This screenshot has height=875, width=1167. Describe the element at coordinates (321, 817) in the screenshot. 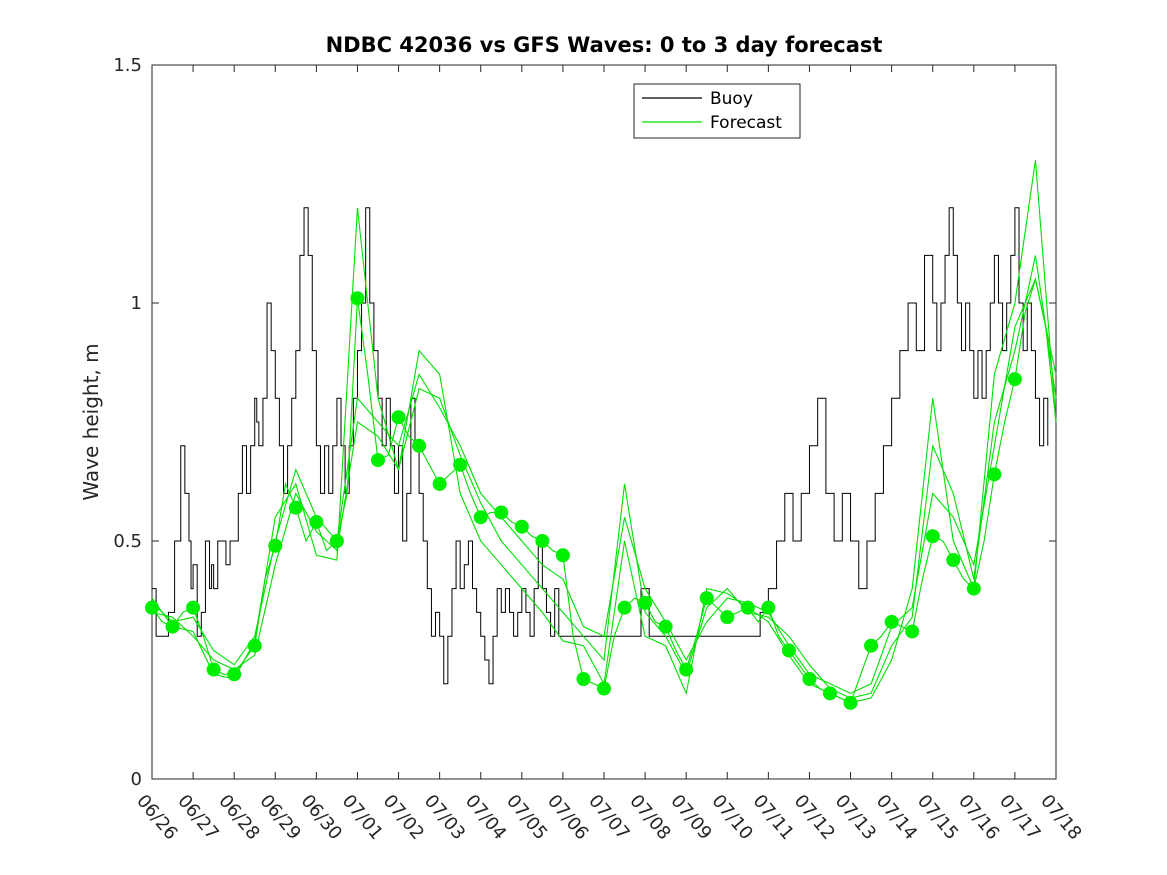

I see `x-tick-label: 06/30` at that location.